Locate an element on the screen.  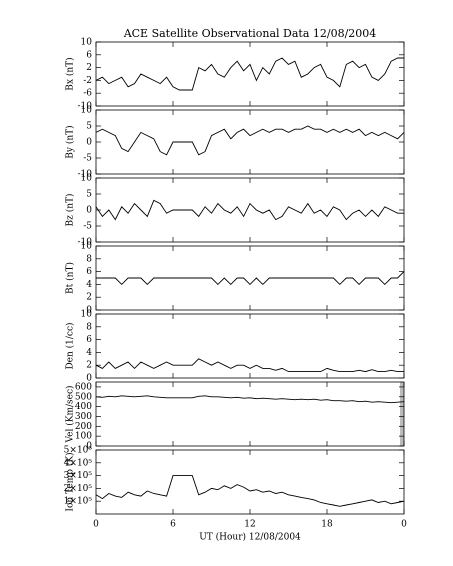
x-axis-label: UT (Hour) 12/08/2004 is located at coordinates (250, 537).